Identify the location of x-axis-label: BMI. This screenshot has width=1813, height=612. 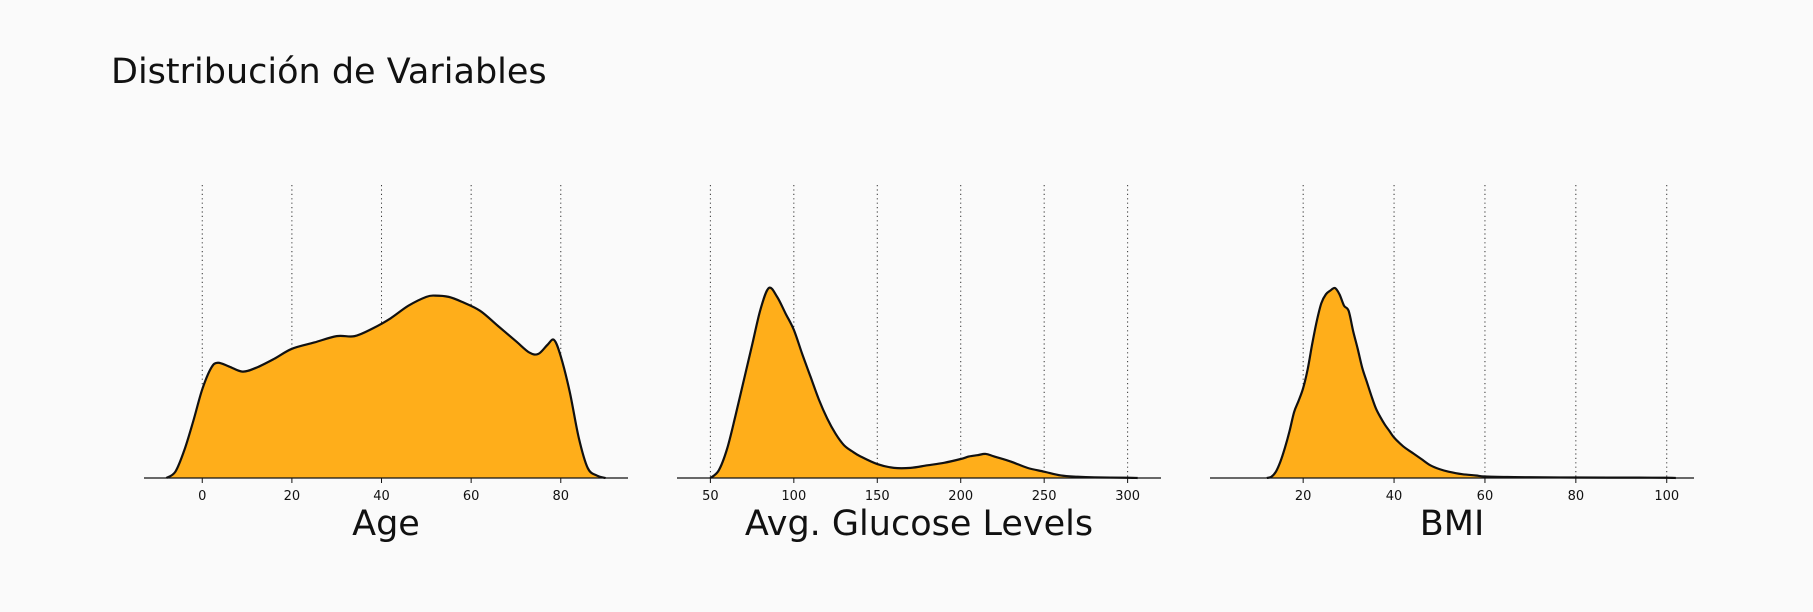
(1452, 524).